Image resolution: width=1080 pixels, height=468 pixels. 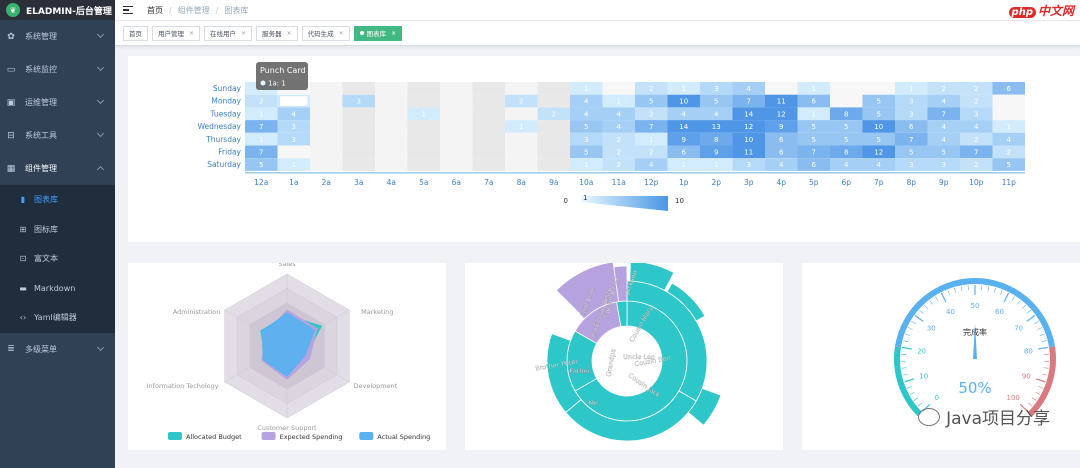 I want to click on radar-indicator-label: Customer Support, so click(x=287, y=428).